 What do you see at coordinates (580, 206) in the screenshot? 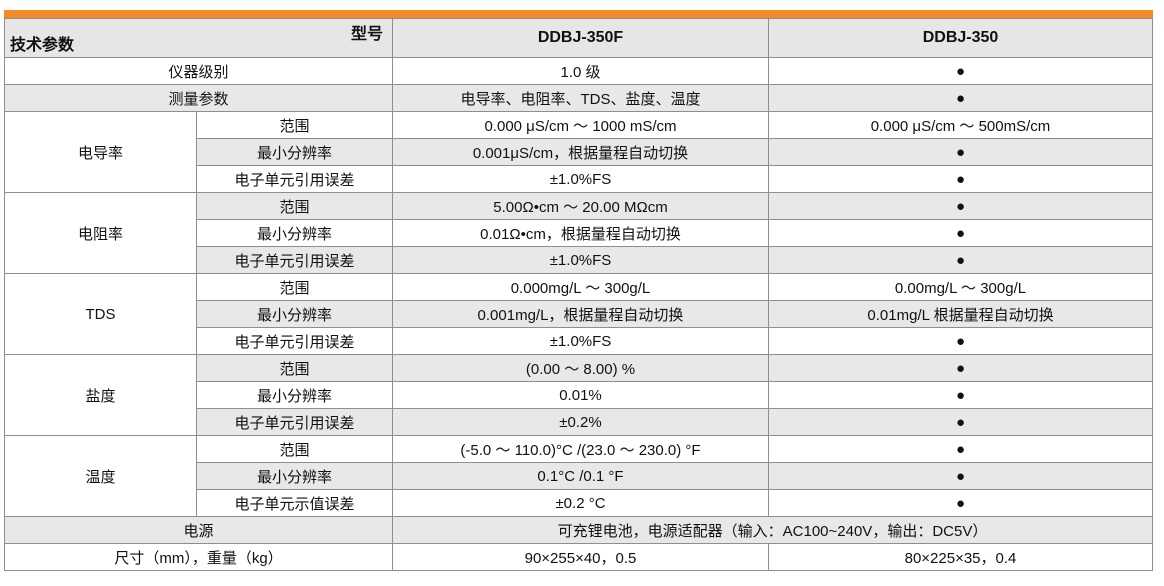
I see `value-ddbj-350f: 5.00Ω•cm ～ 20.00 MΩcm` at bounding box center [580, 206].